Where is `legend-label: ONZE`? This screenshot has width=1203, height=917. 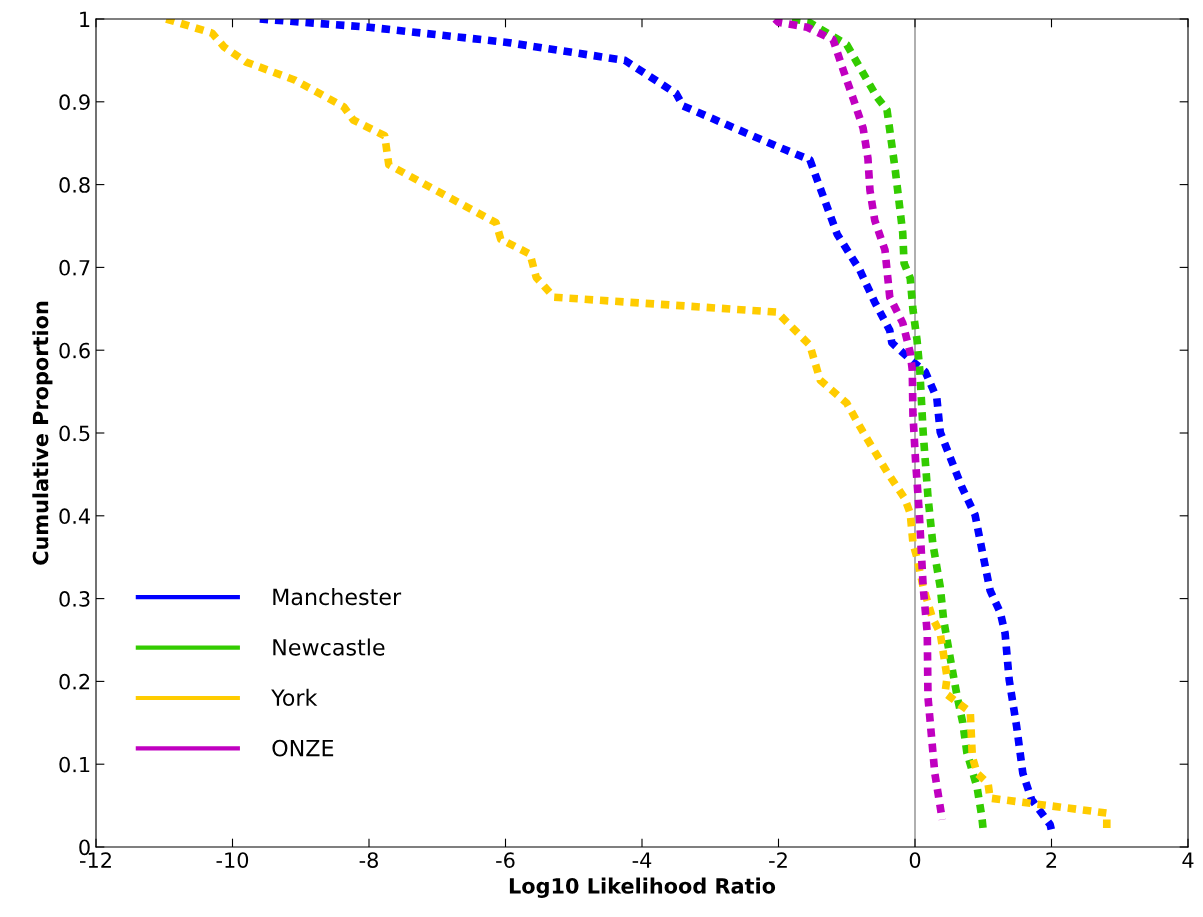
legend-label: ONZE is located at coordinates (303, 748).